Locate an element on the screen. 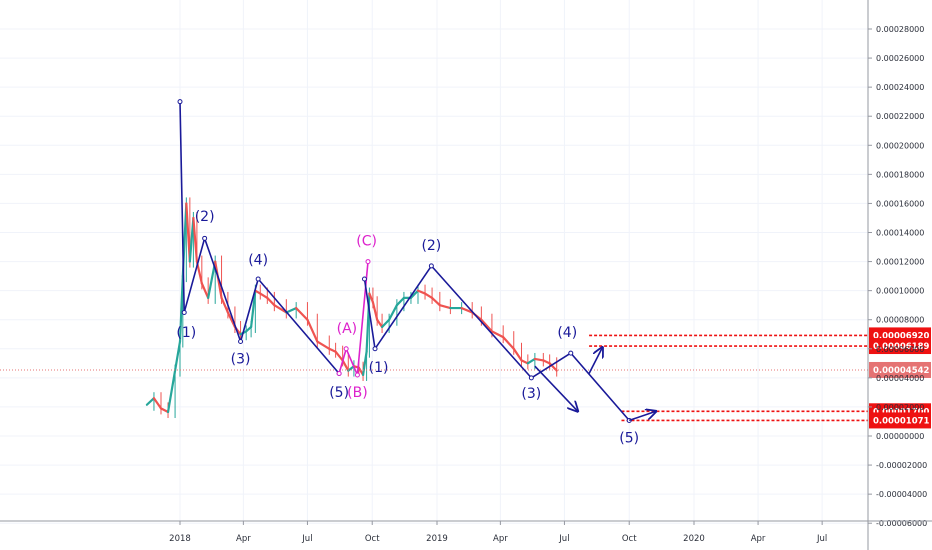 Image resolution: width=932 pixels, height=550 pixels. level-label: 0.00006189 is located at coordinates (901, 347).